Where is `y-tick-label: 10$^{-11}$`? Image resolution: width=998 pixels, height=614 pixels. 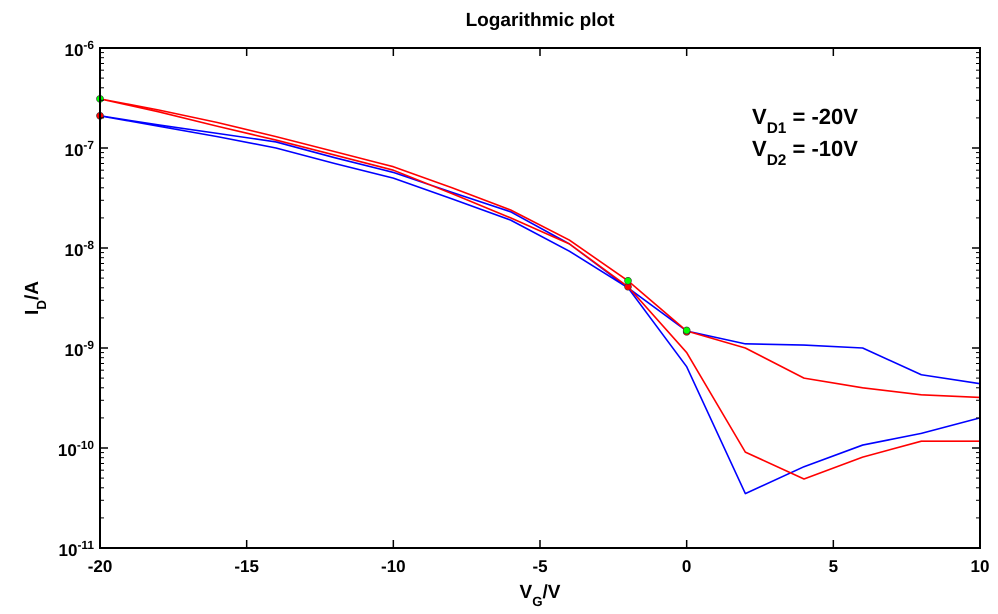 y-tick-label: 10$^{-11}$ is located at coordinates (76, 549).